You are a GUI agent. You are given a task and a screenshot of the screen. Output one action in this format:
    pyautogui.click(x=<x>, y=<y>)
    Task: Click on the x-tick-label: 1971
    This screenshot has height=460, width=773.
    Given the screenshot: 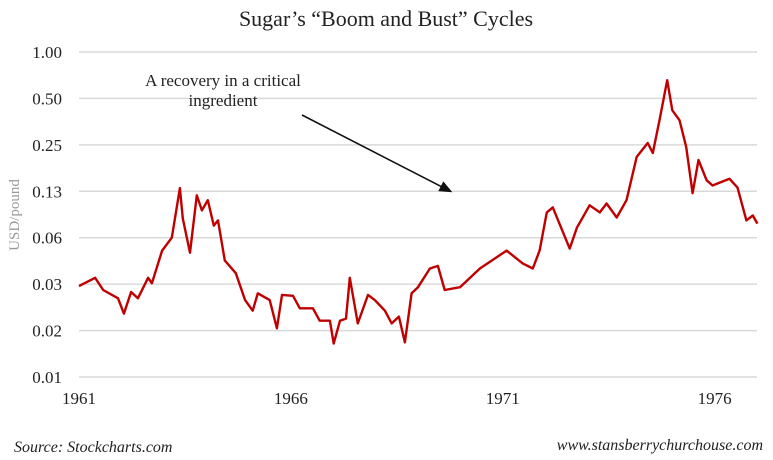 What is the action you would take?
    pyautogui.click(x=503, y=398)
    